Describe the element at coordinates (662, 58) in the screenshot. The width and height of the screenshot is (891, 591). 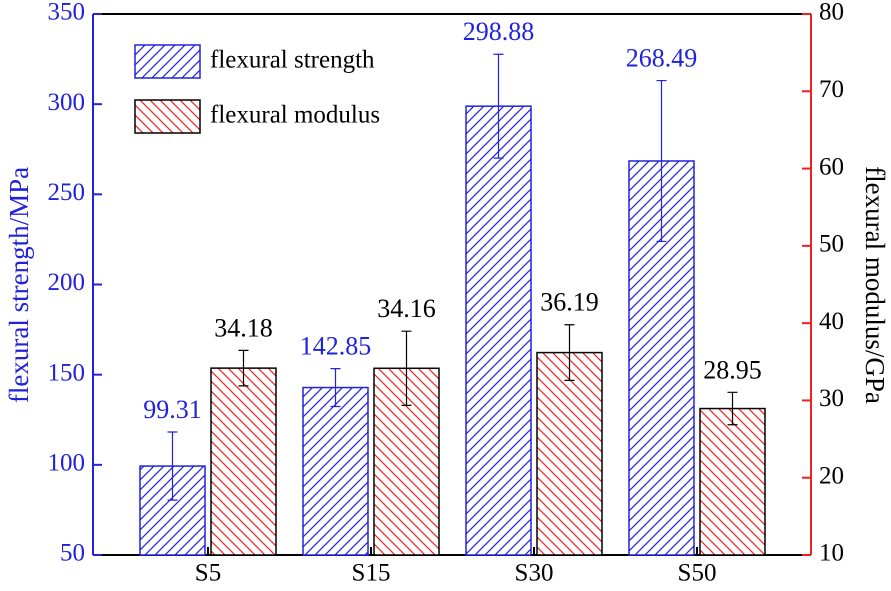
I see `value-label: 268.49` at that location.